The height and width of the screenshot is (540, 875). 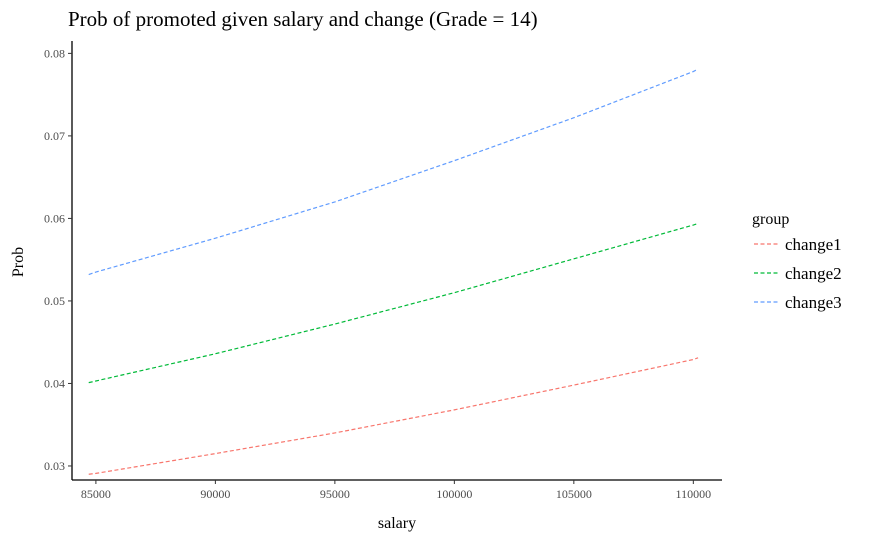 I want to click on y-tick-label: 0.04, so click(x=54, y=383).